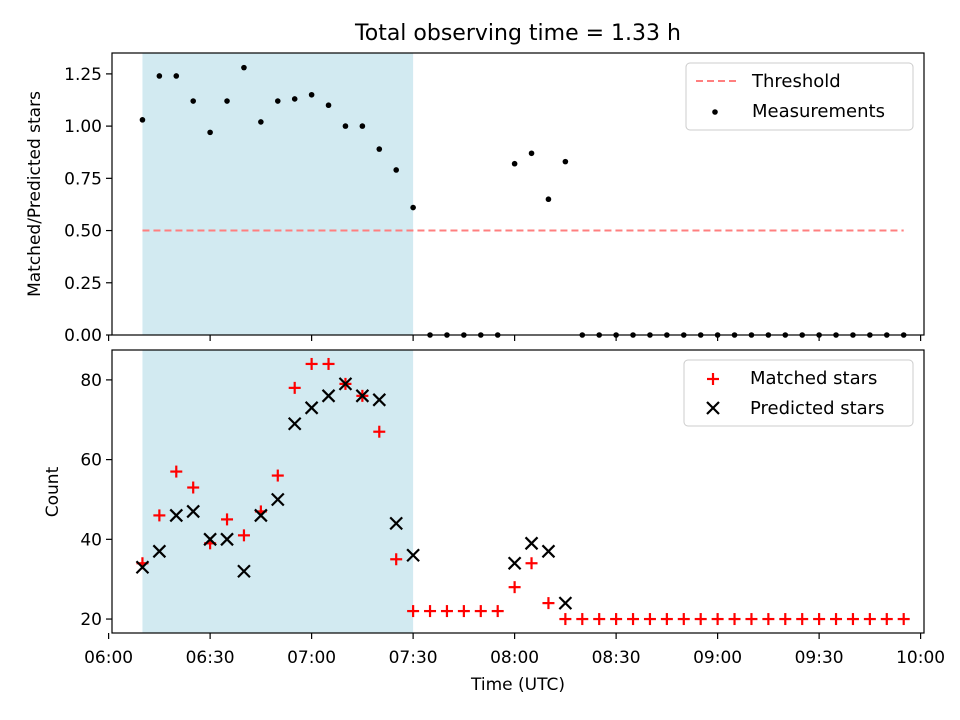 Image resolution: width=960 pixels, height=720 pixels. I want to click on legend-measurements-swatch, so click(715, 112).